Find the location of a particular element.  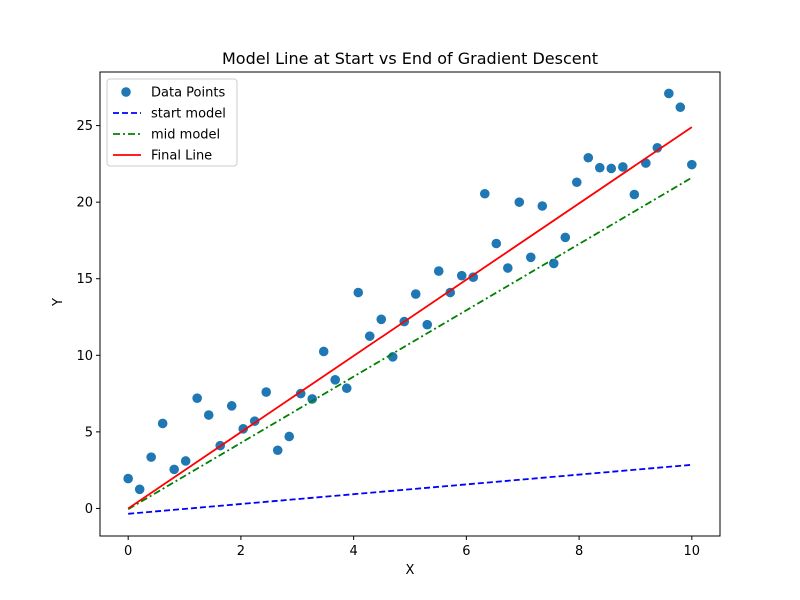

start-model-line is located at coordinates (410, 489).